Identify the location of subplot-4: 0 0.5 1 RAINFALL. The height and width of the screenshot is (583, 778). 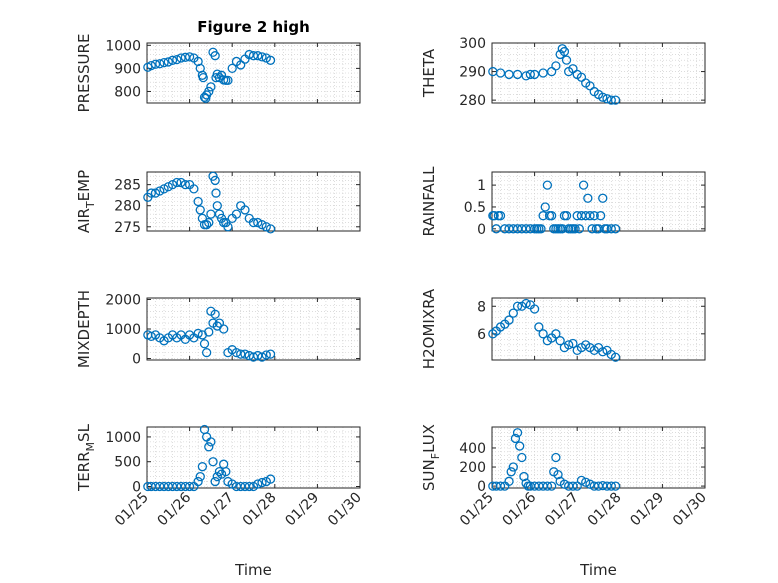
(563, 202).